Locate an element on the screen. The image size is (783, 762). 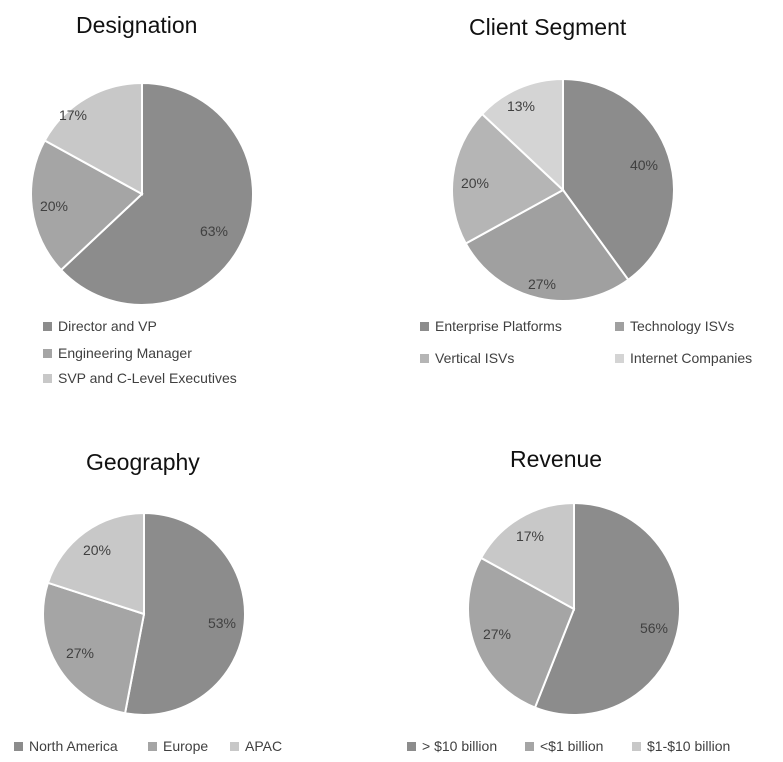
legend-item: Engineering Manager is located at coordinates (117, 353).